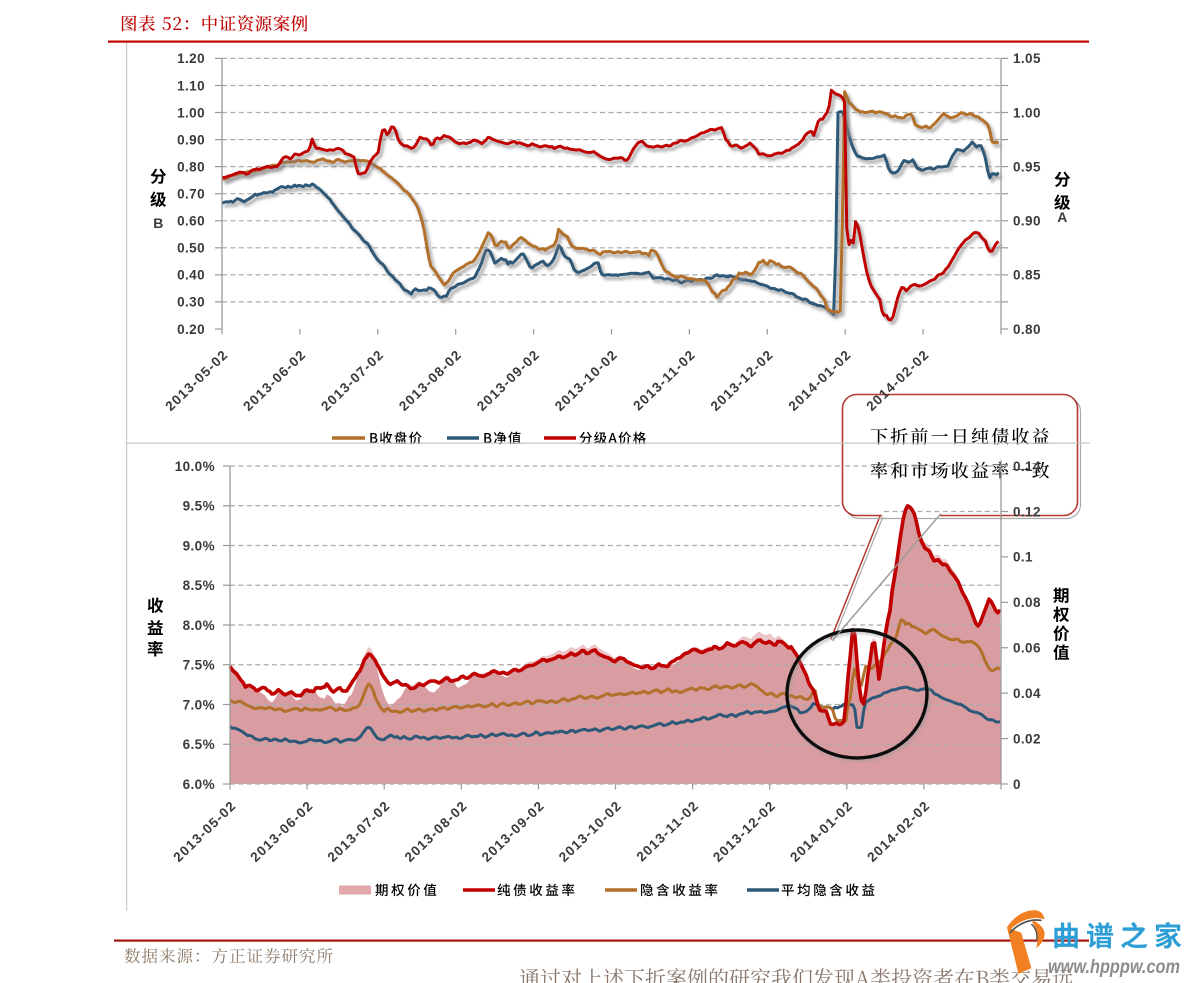 The height and width of the screenshot is (983, 1191). Describe the element at coordinates (199, 665) in the screenshot. I see `svg-text: 7.5%` at that location.